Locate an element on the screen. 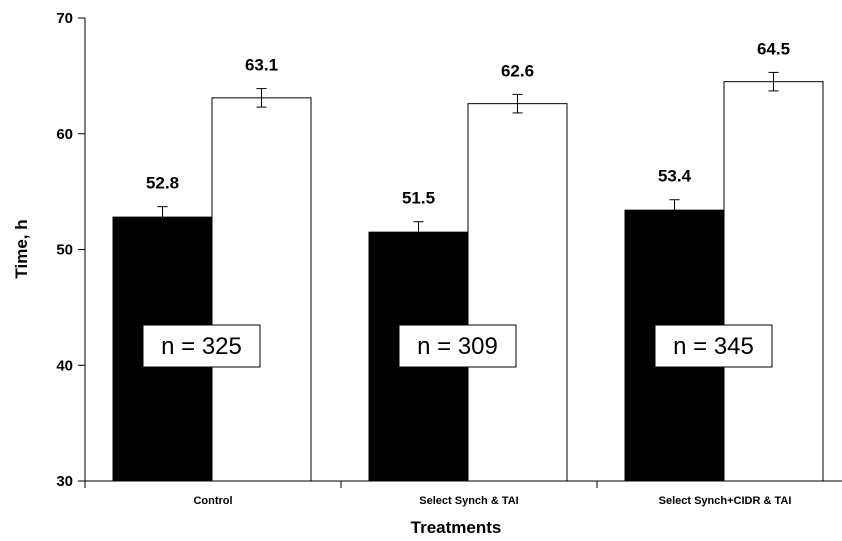 The image size is (842, 541). sample-size-label: n = 345 is located at coordinates (713, 346).